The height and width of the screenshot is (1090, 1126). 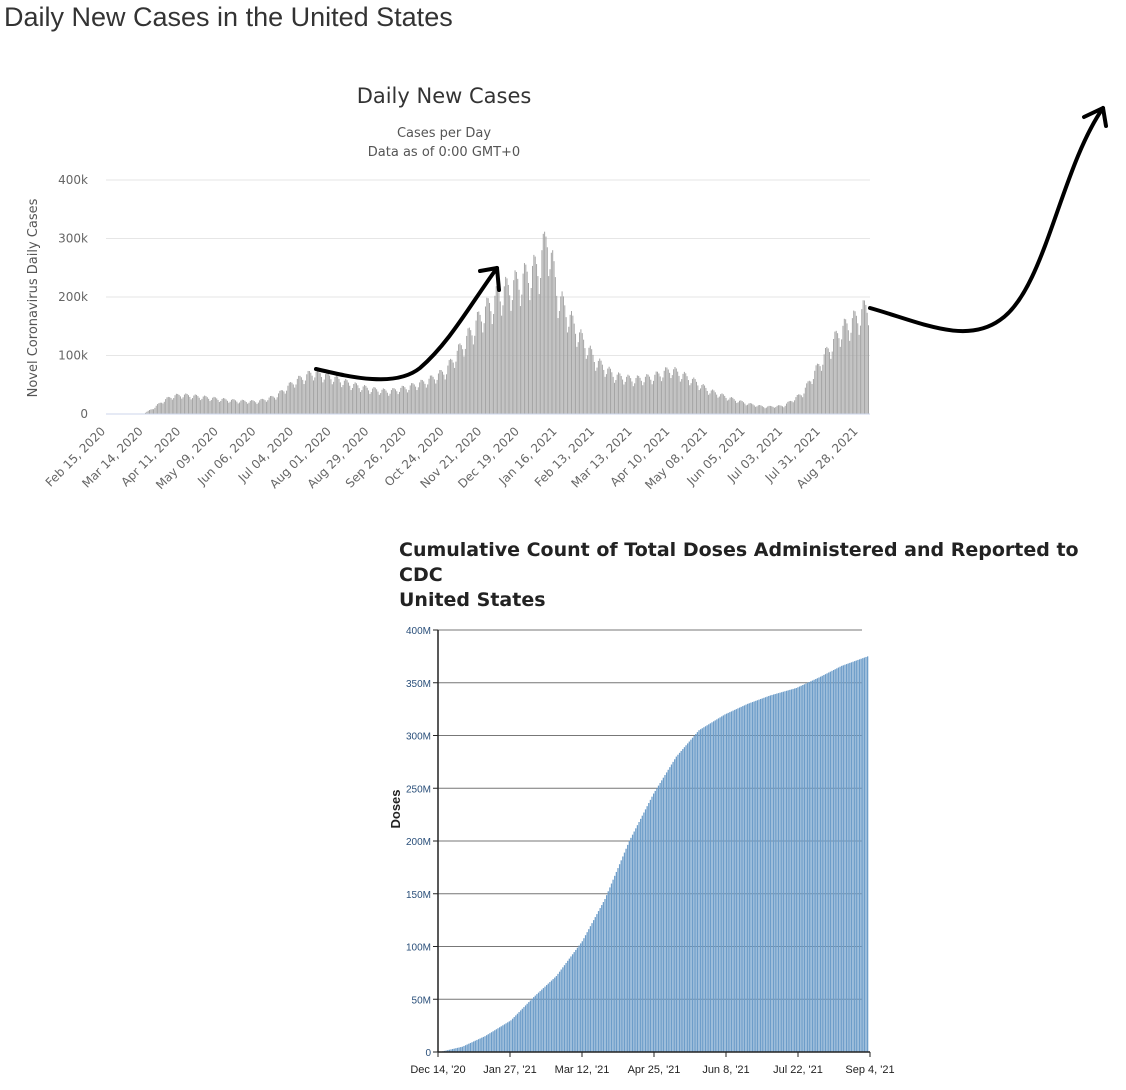 What do you see at coordinates (654, 1070) in the screenshot?
I see `x-tick-label: Apr 25, '21` at bounding box center [654, 1070].